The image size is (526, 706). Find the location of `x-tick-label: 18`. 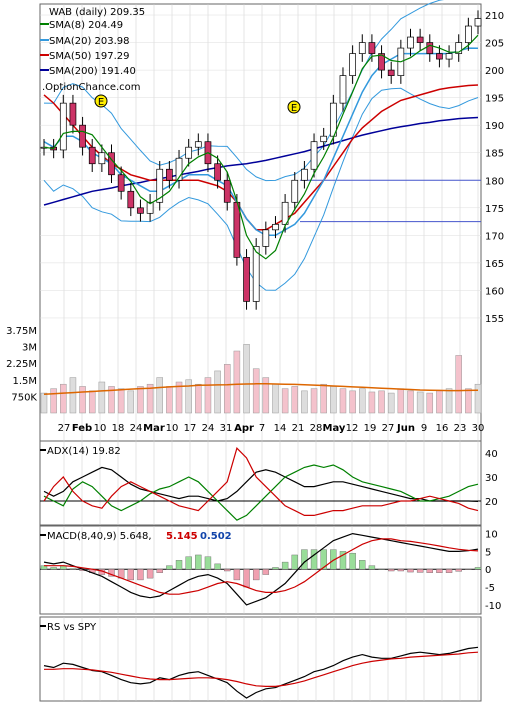

x-tick-label: 18 is located at coordinates (118, 428).